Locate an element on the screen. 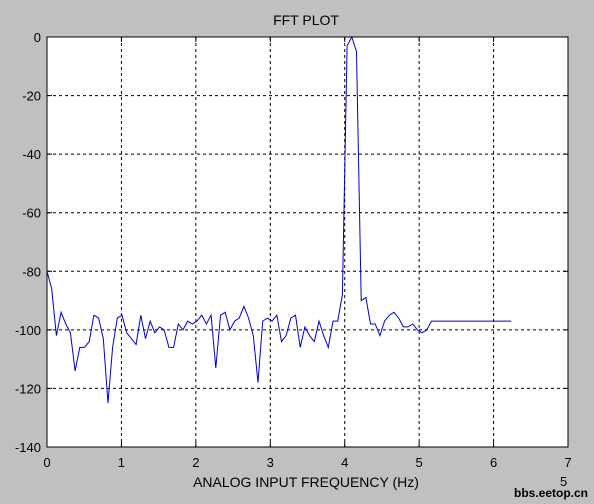  y-tick-label: -100 is located at coordinates (28, 330).